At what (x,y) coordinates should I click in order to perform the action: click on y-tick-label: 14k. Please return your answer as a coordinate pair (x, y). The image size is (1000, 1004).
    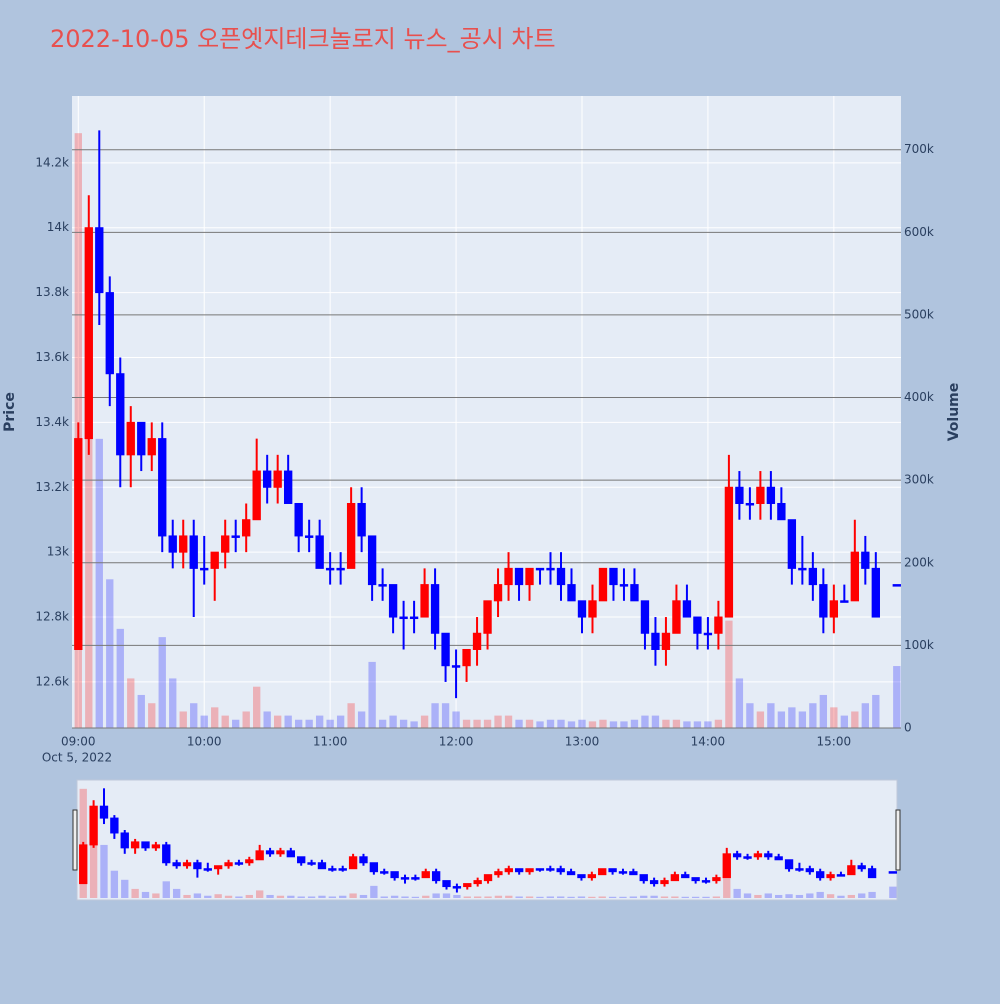
    Looking at the image, I should click on (58, 227).